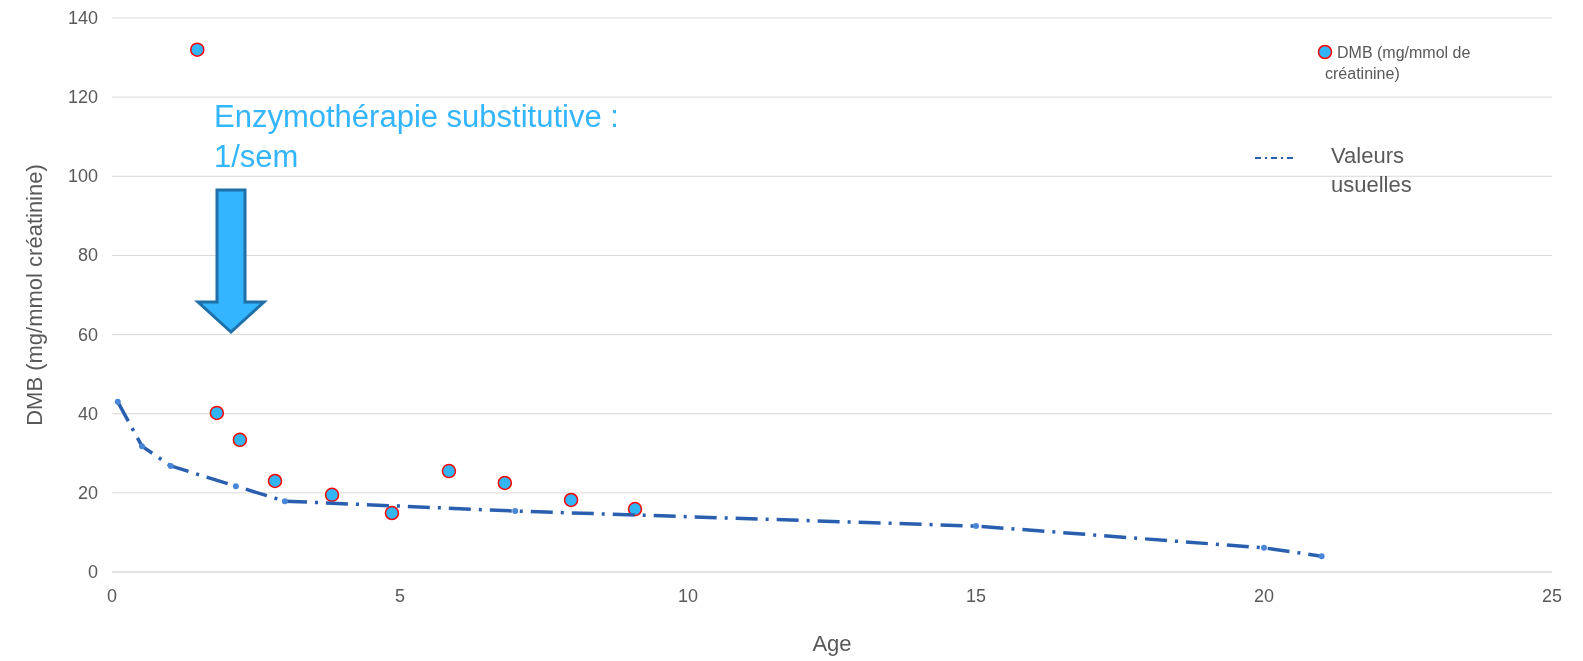 The width and height of the screenshot is (1583, 661). I want to click on y-axis-title: DMB (mg/mmol créatinine), so click(34, 295).